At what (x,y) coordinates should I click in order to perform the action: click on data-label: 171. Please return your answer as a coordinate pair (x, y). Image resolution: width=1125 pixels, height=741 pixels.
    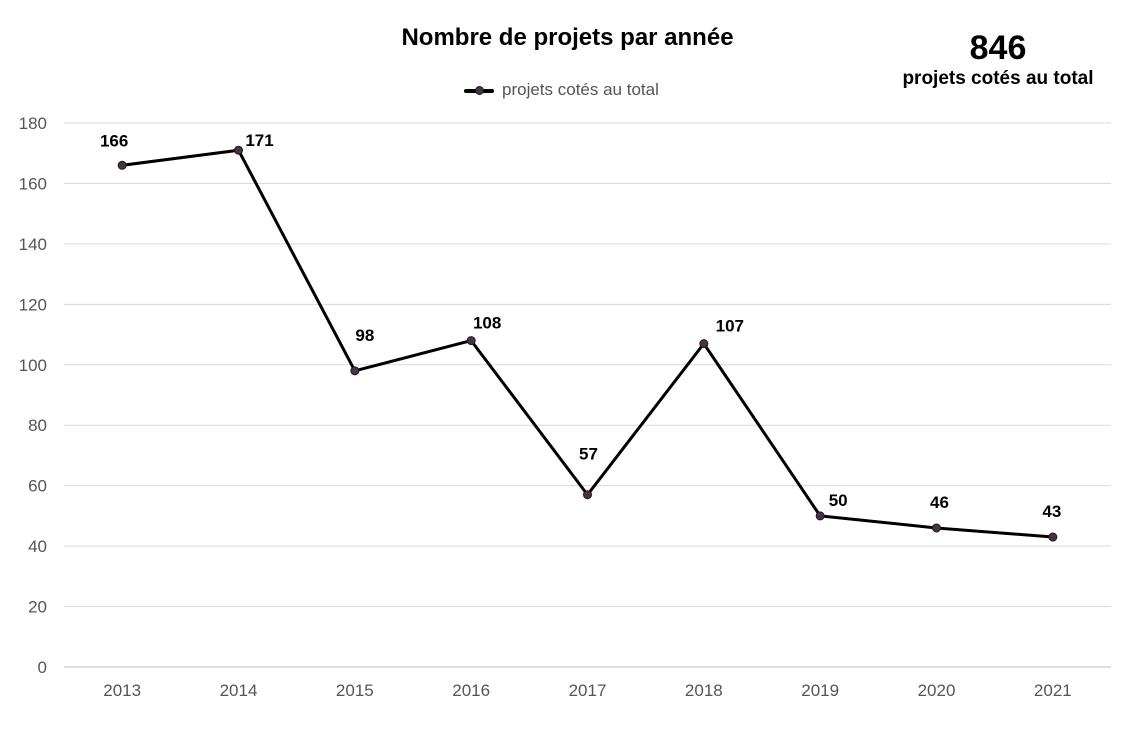
    Looking at the image, I should click on (259, 140).